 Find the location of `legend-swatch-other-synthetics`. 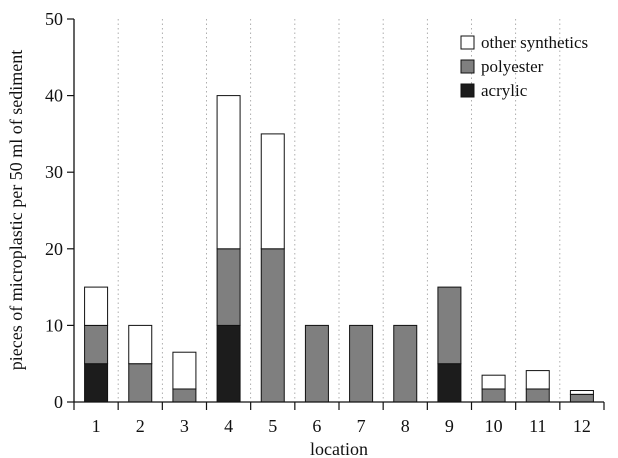

legend-swatch-other-synthetics is located at coordinates (467, 42).